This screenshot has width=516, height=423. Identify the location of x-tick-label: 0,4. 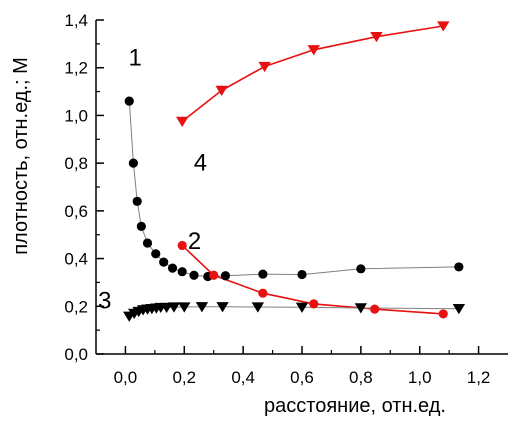
(243, 377).